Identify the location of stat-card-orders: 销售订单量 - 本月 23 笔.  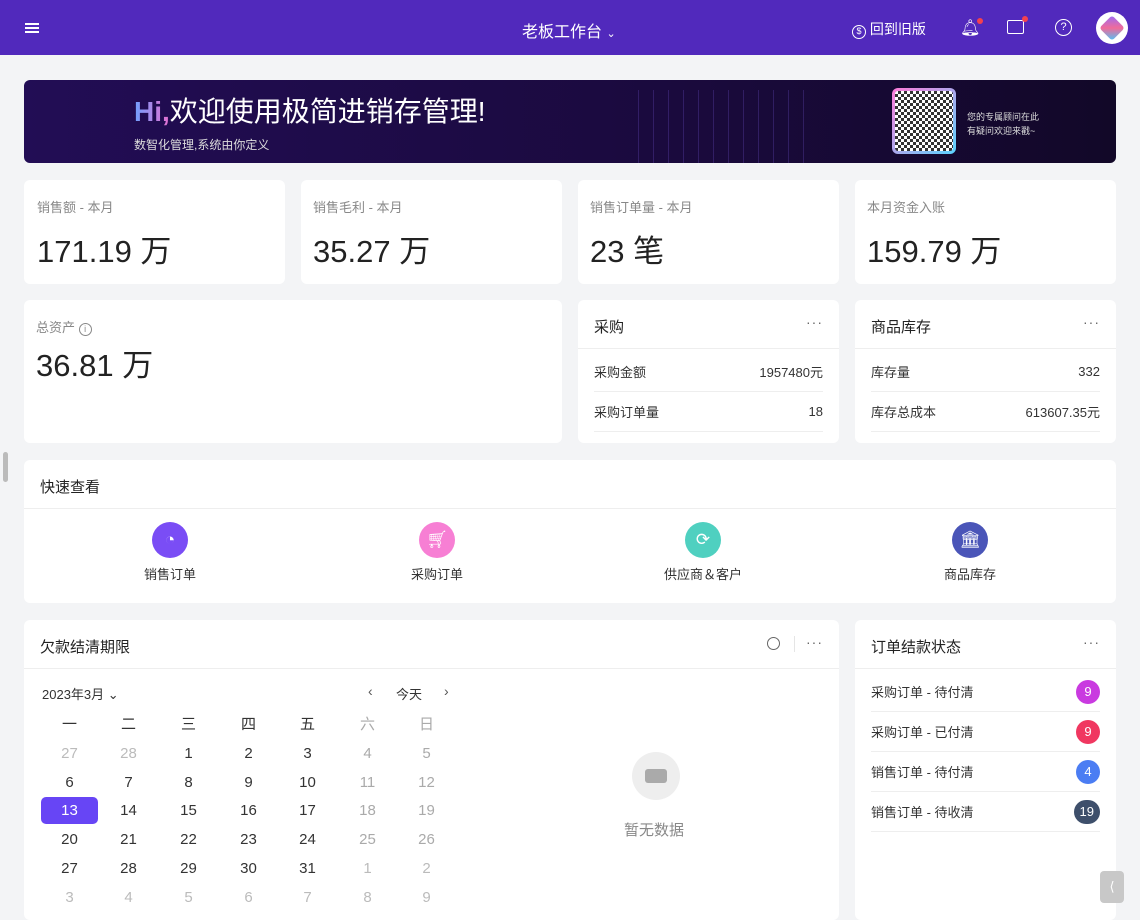
(708, 232).